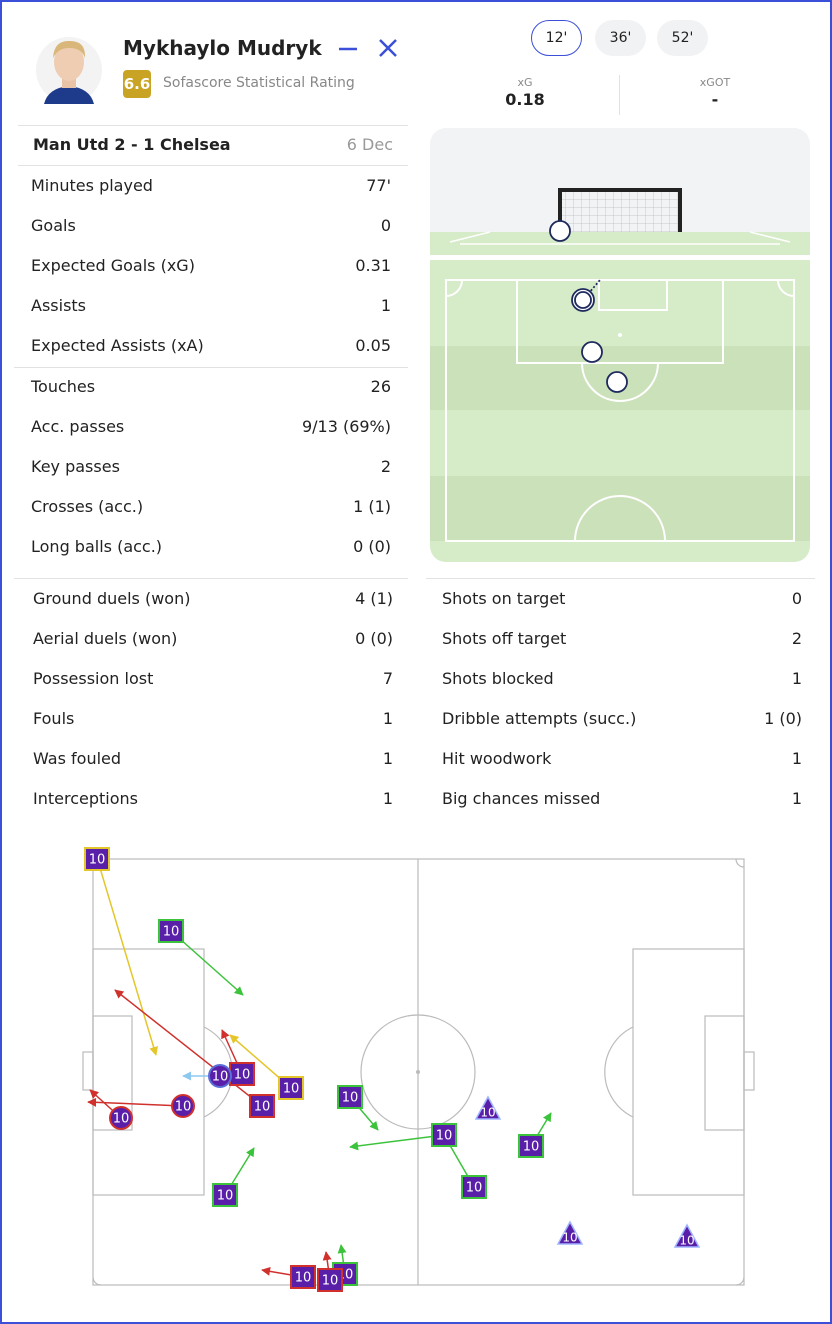  Describe the element at coordinates (211, 345) in the screenshot. I see `stat-row: Expected Assists (xA) 0.05` at that location.